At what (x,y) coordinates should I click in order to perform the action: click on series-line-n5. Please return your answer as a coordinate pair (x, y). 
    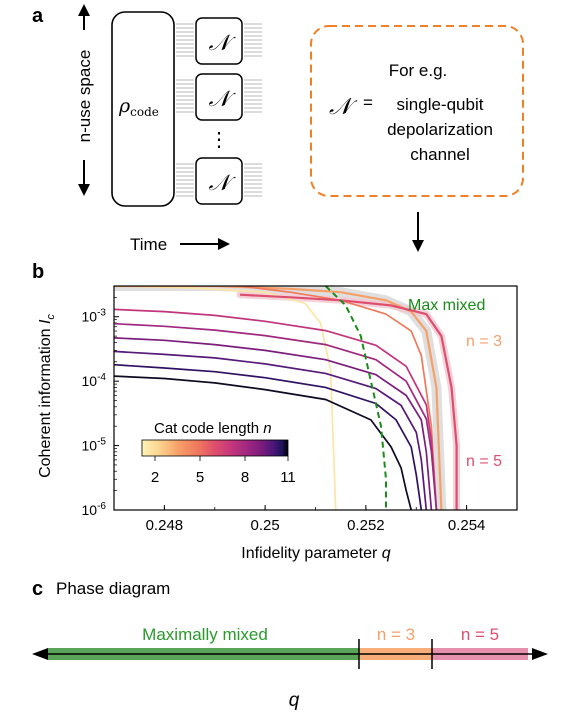
    Looking at the image, I should click on (348, 401).